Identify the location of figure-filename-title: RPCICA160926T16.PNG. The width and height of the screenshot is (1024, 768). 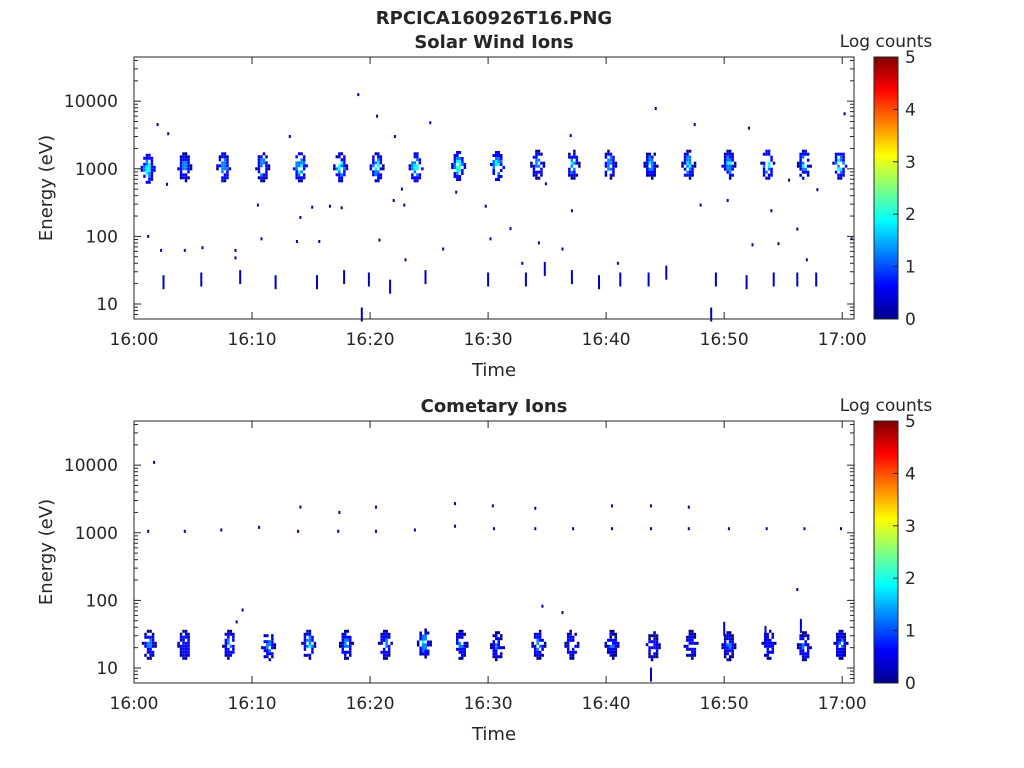
(494, 18).